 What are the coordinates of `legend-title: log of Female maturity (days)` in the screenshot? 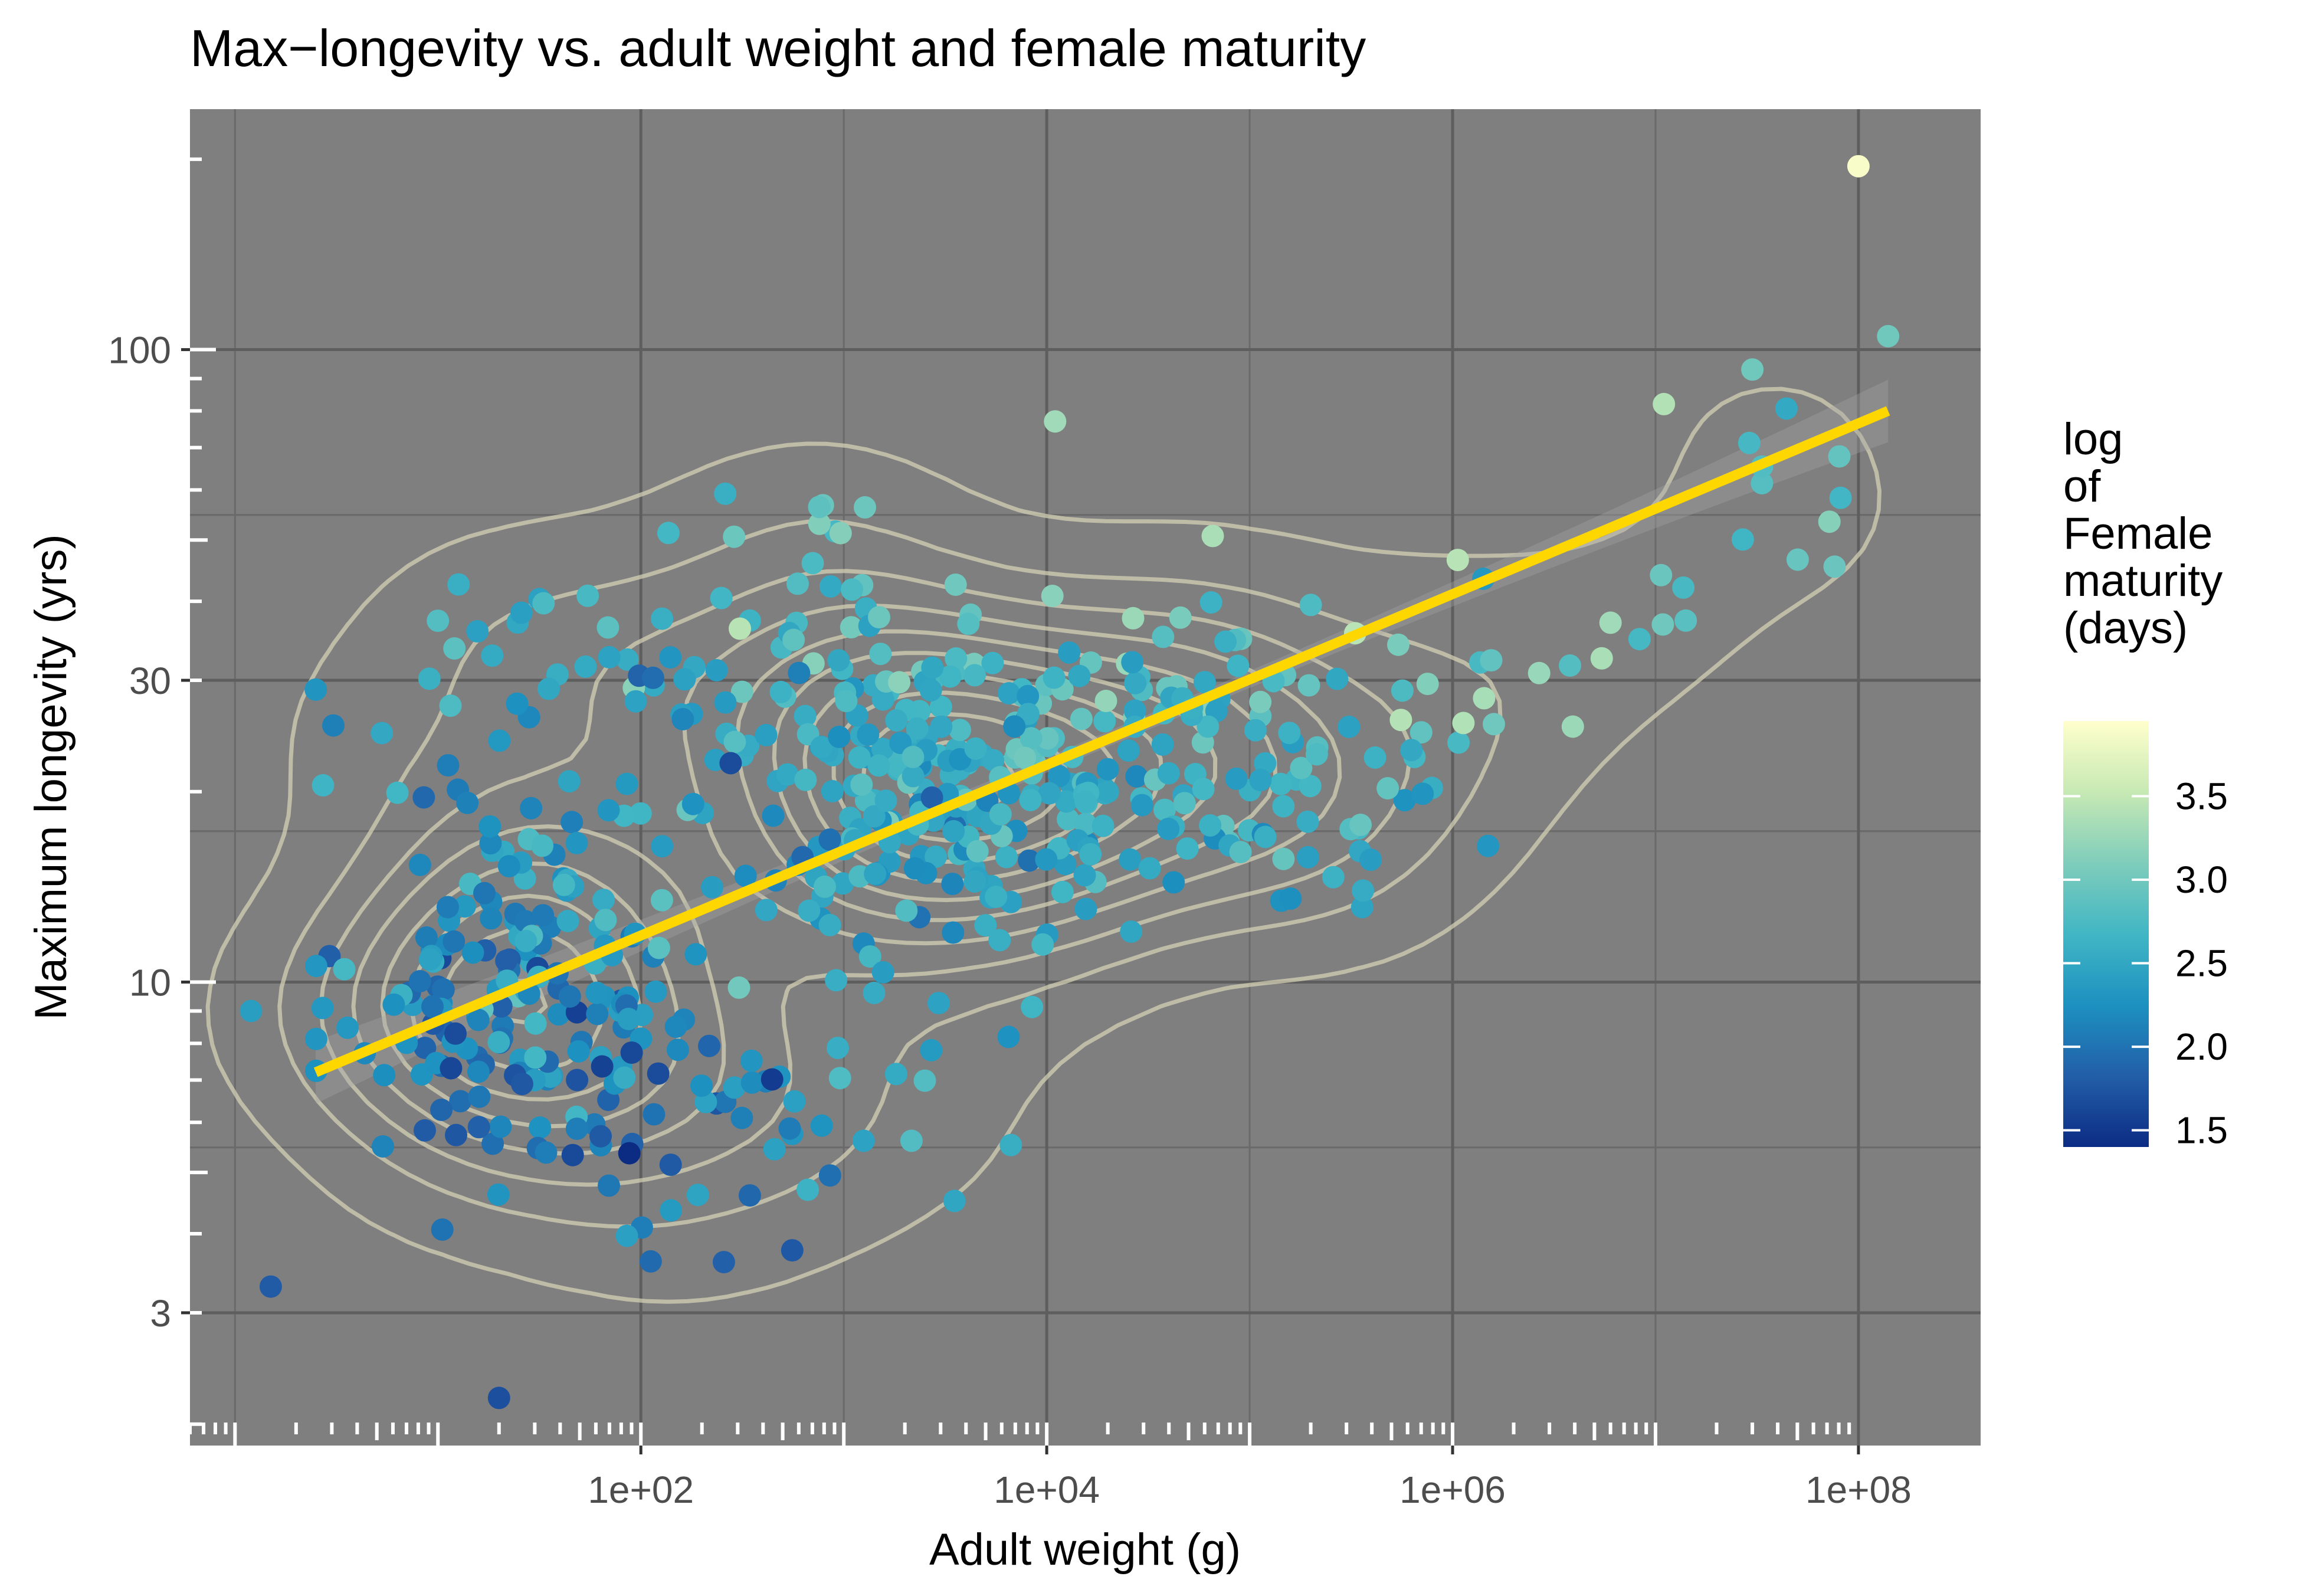 It's located at (2143, 533).